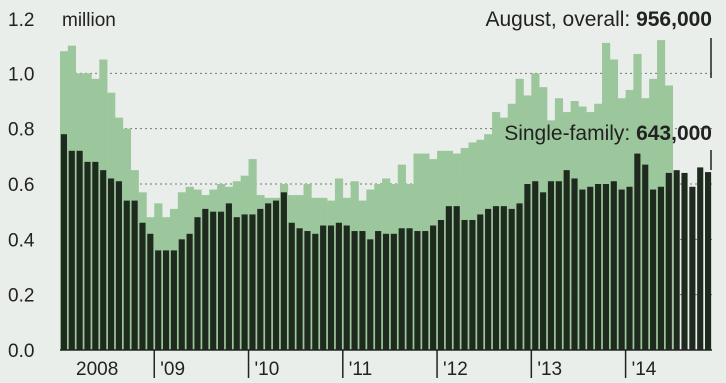  I want to click on x-tick-label: '11, so click(360, 369).